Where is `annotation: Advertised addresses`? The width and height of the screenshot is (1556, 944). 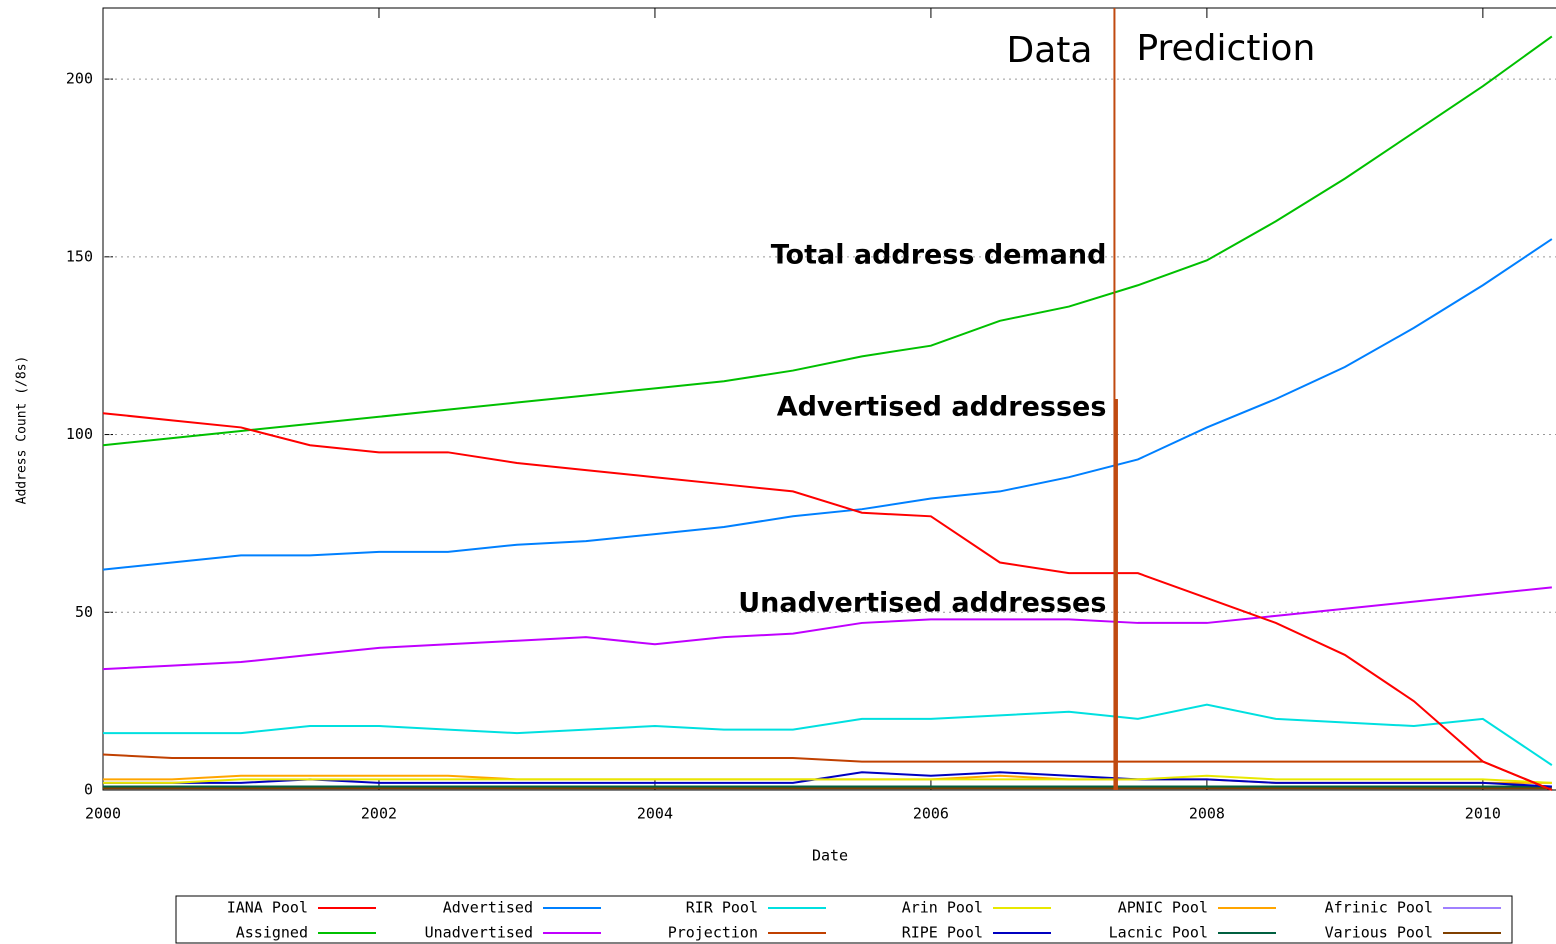
annotation: Advertised addresses is located at coordinates (942, 407).